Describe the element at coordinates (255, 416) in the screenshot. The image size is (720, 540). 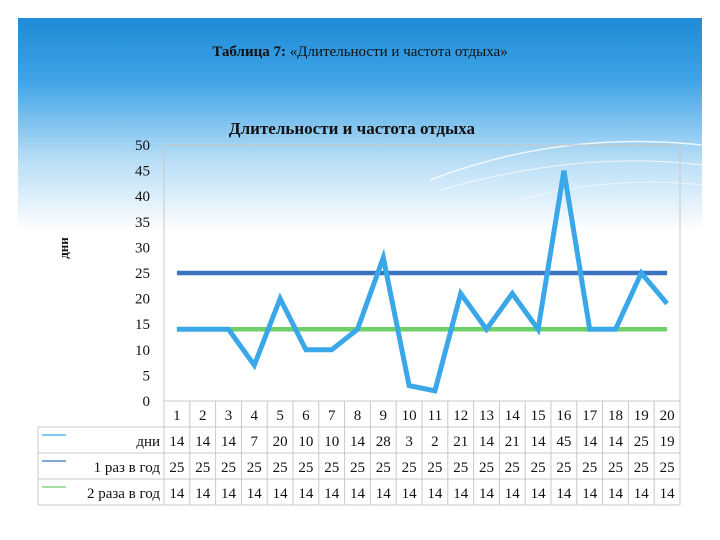
I see `x-tick-label: 4` at that location.